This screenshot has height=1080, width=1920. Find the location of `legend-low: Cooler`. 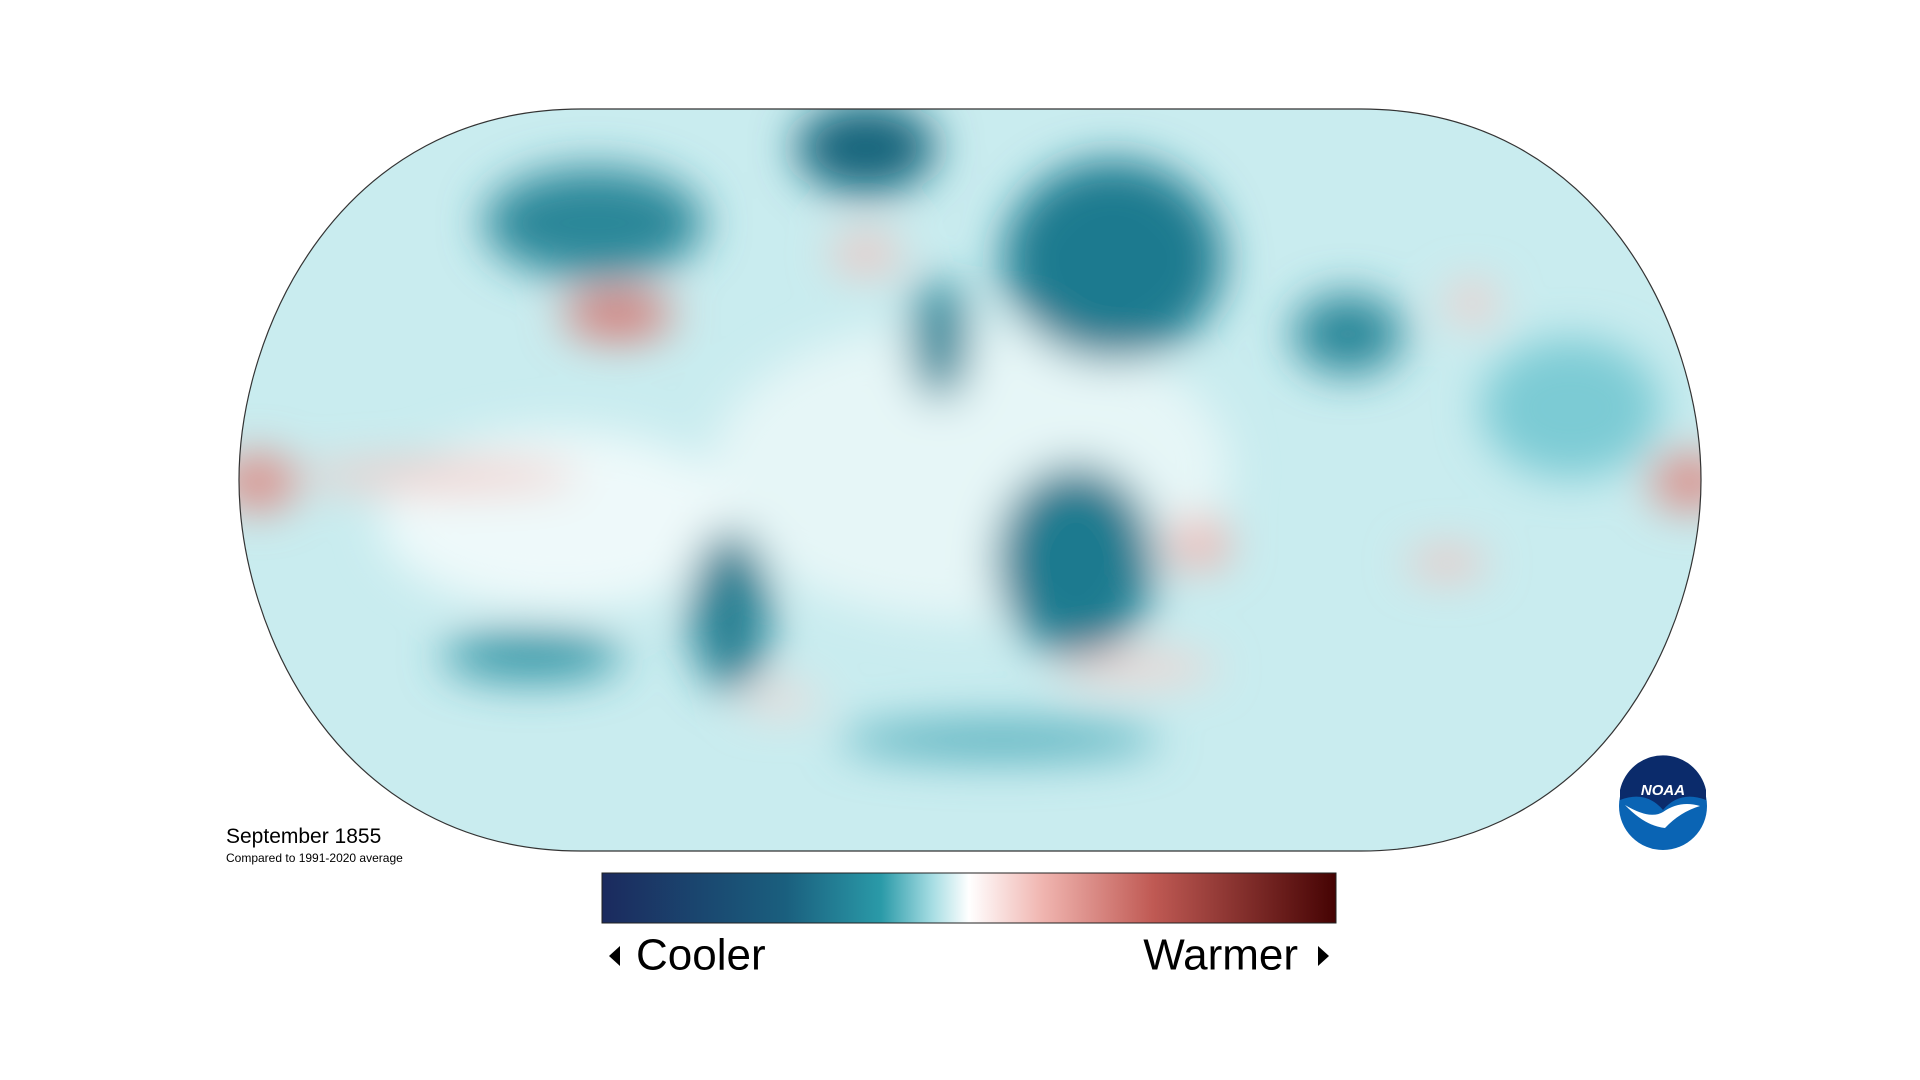

legend-low: Cooler is located at coordinates (701, 955).